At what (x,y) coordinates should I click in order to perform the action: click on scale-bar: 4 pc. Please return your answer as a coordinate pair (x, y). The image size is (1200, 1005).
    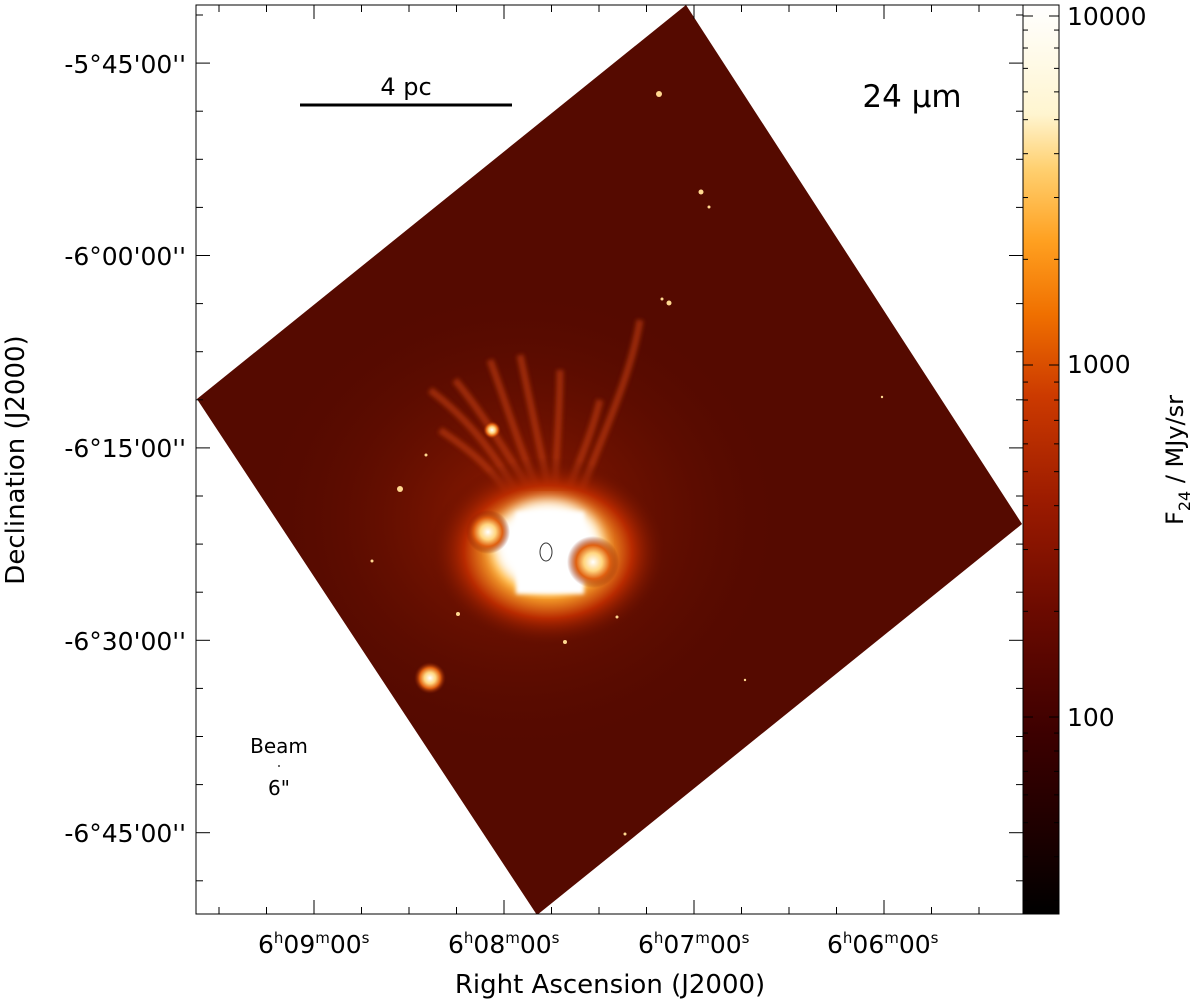
    Looking at the image, I should click on (406, 90).